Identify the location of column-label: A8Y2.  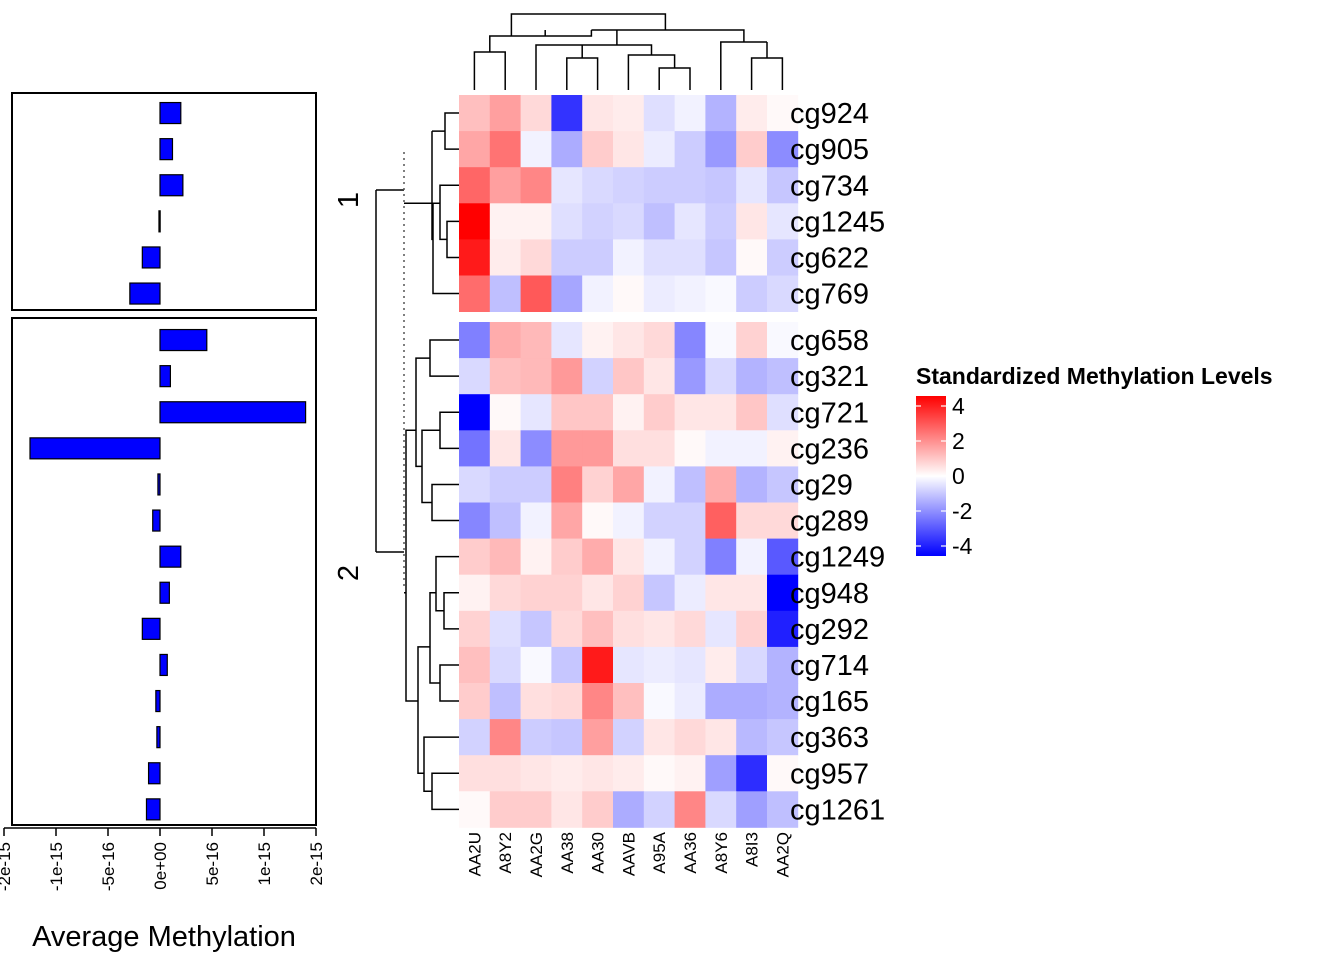
(505, 853).